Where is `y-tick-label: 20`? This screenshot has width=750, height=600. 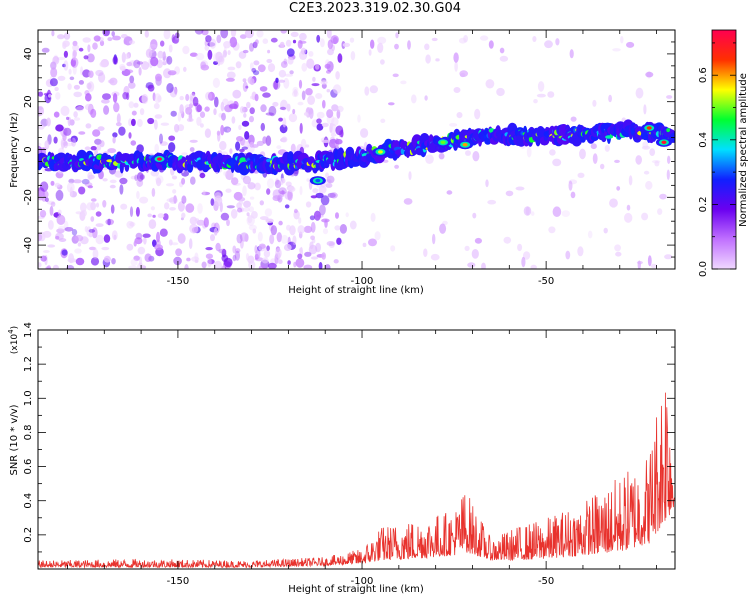
y-tick-label: 20 is located at coordinates (28, 101).